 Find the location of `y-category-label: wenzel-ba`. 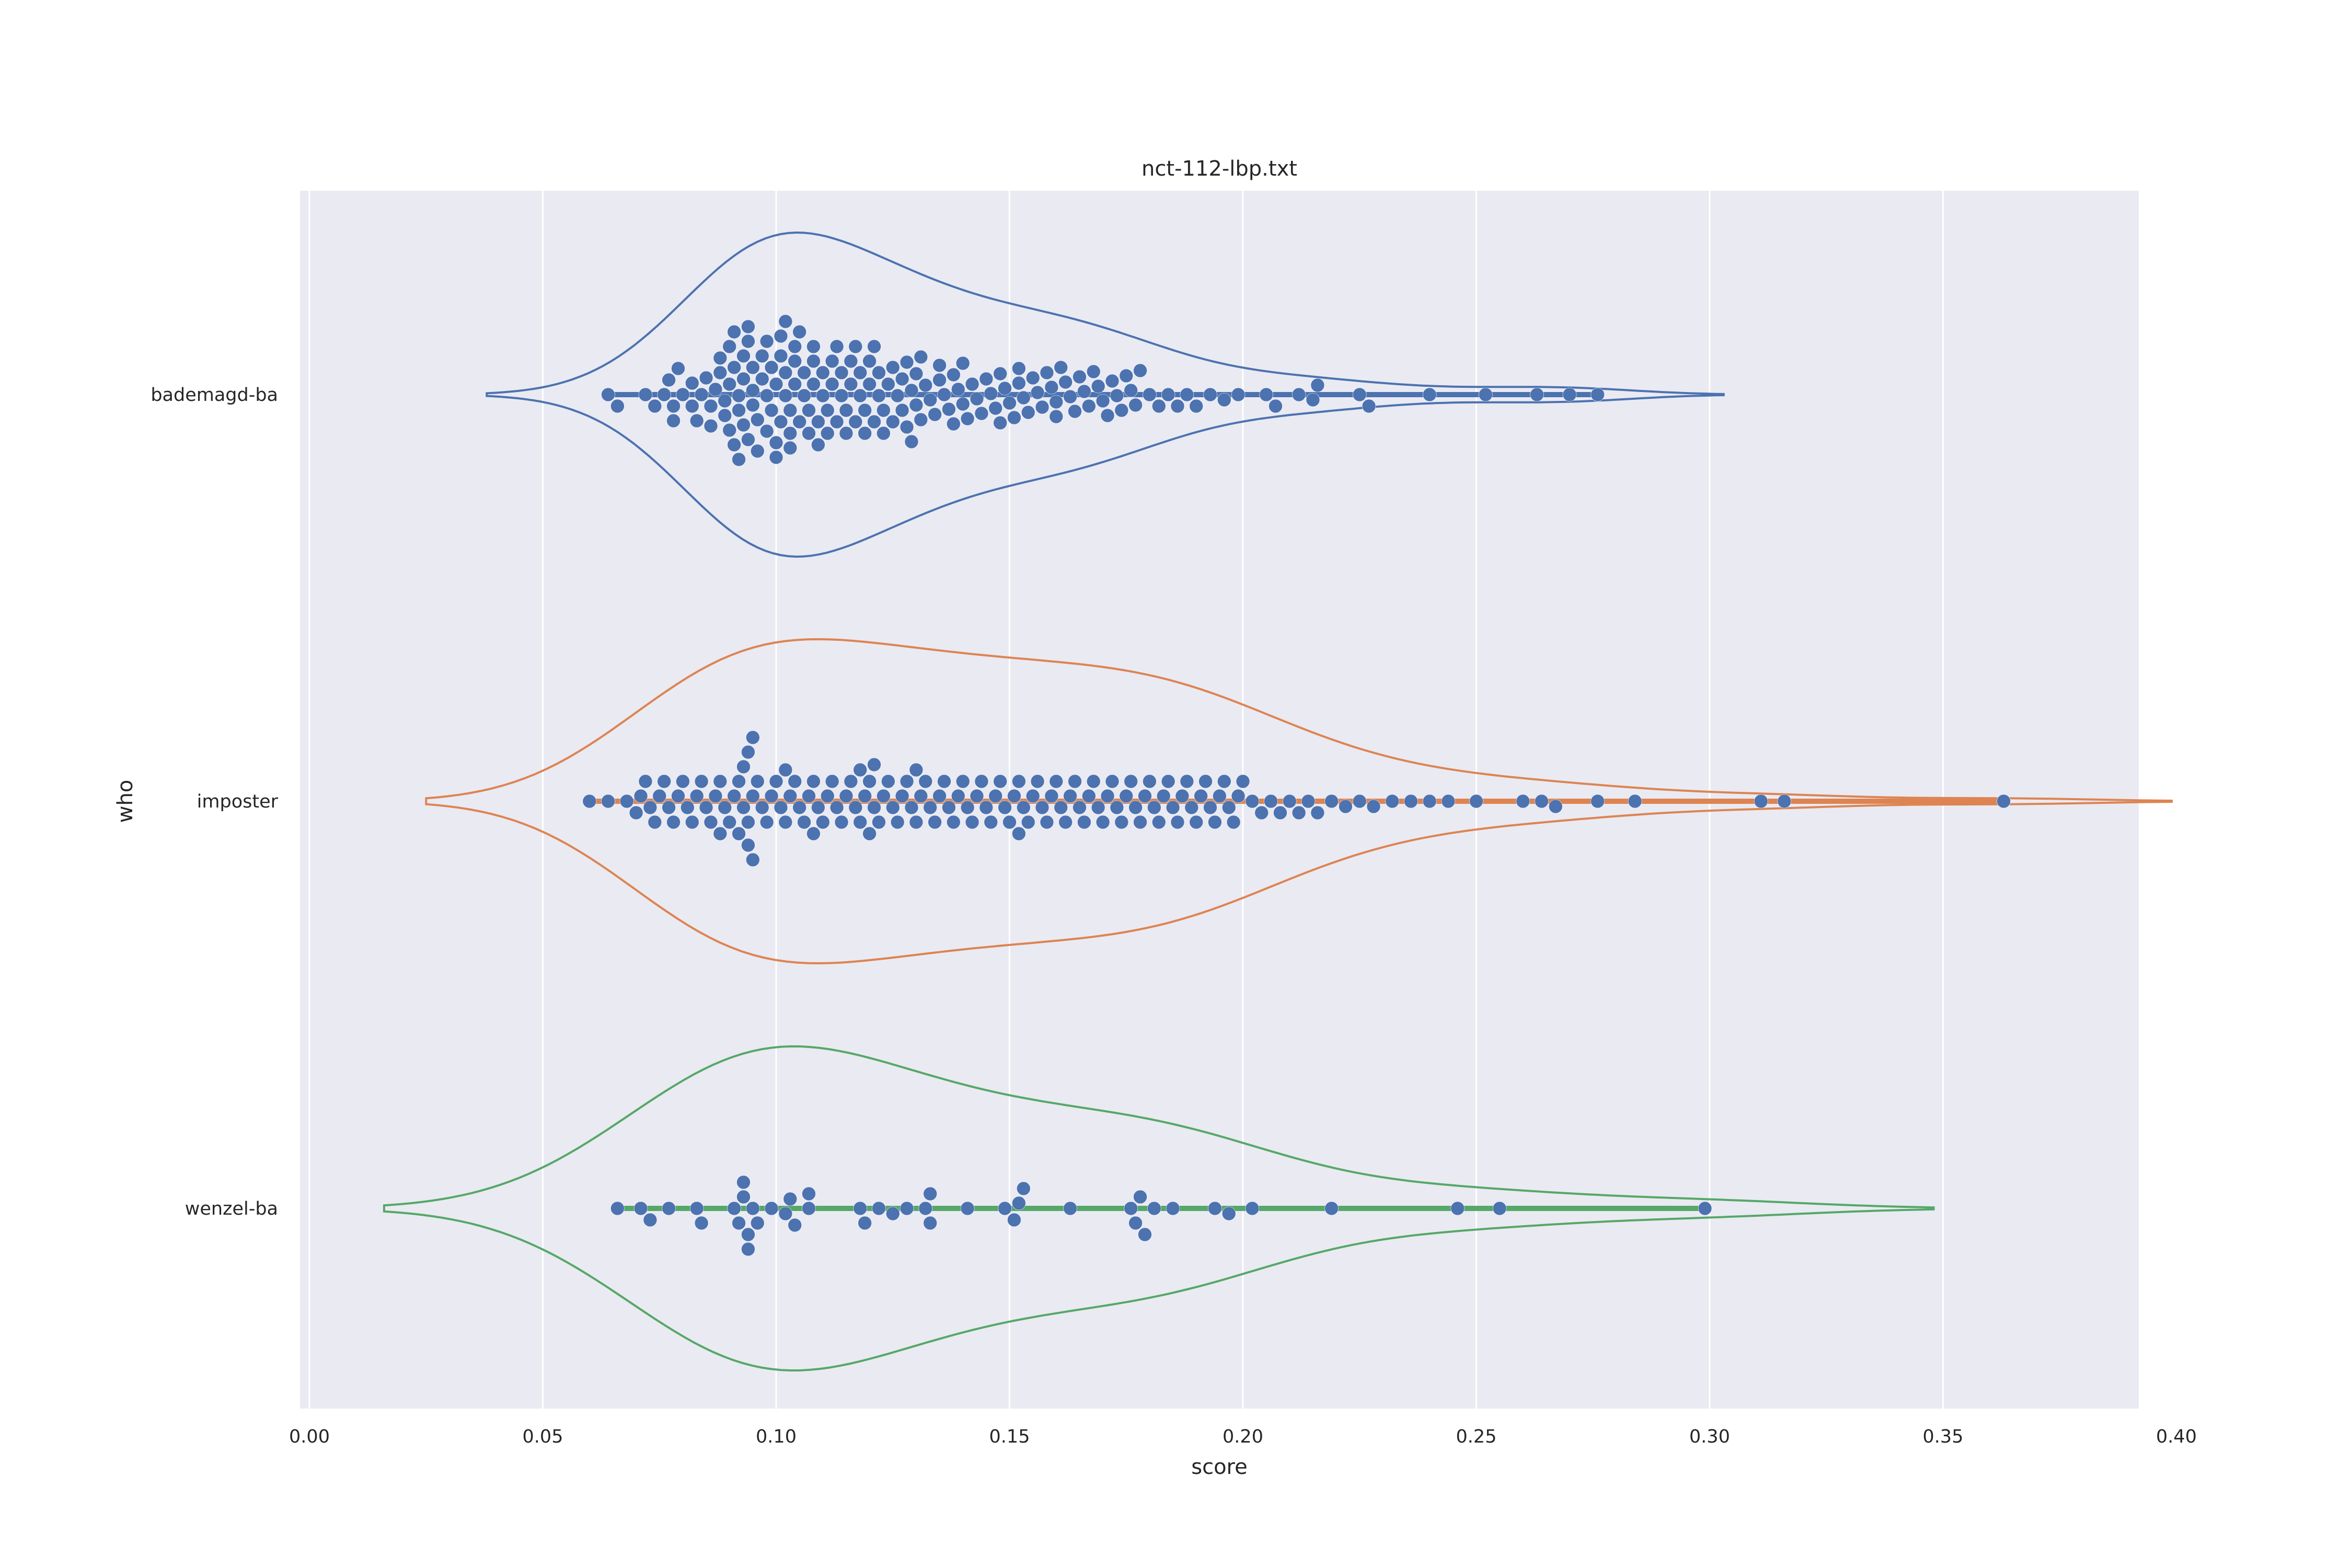

y-category-label: wenzel-ba is located at coordinates (231, 1208).